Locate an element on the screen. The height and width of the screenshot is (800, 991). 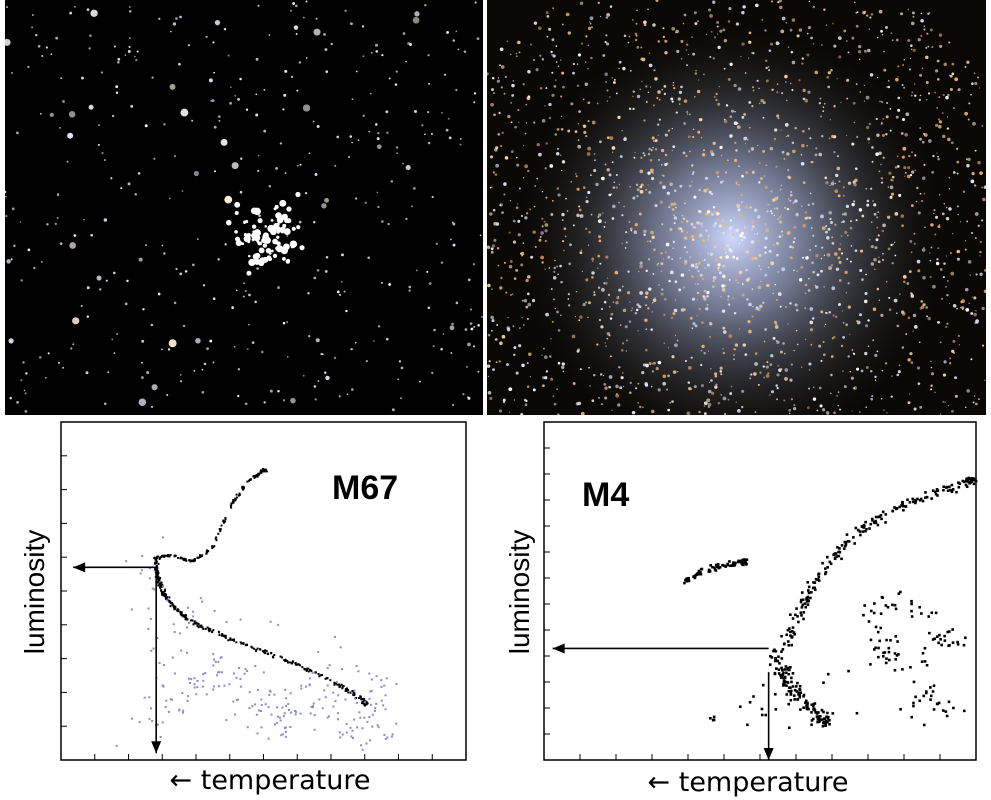
m4-title: M4 is located at coordinates (605, 495).